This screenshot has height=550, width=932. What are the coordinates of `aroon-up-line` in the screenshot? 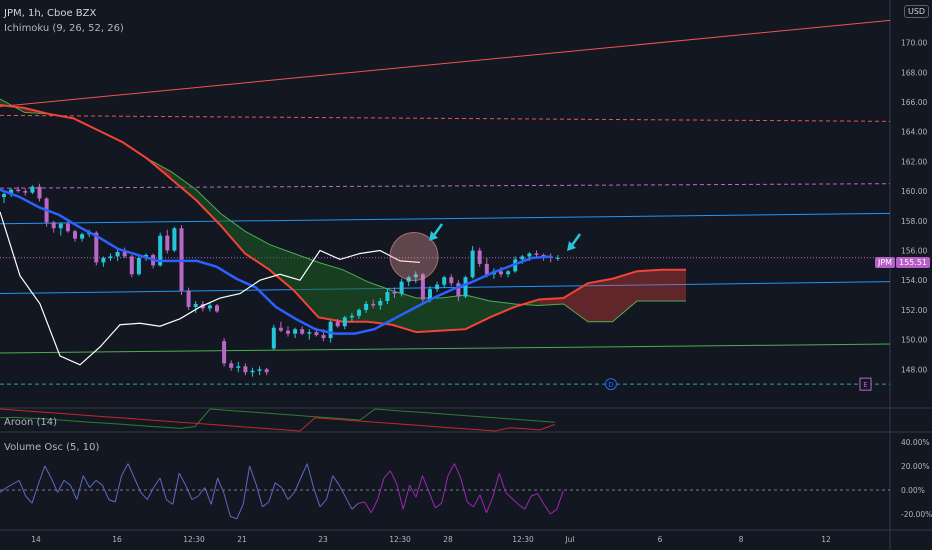 It's located at (278, 418).